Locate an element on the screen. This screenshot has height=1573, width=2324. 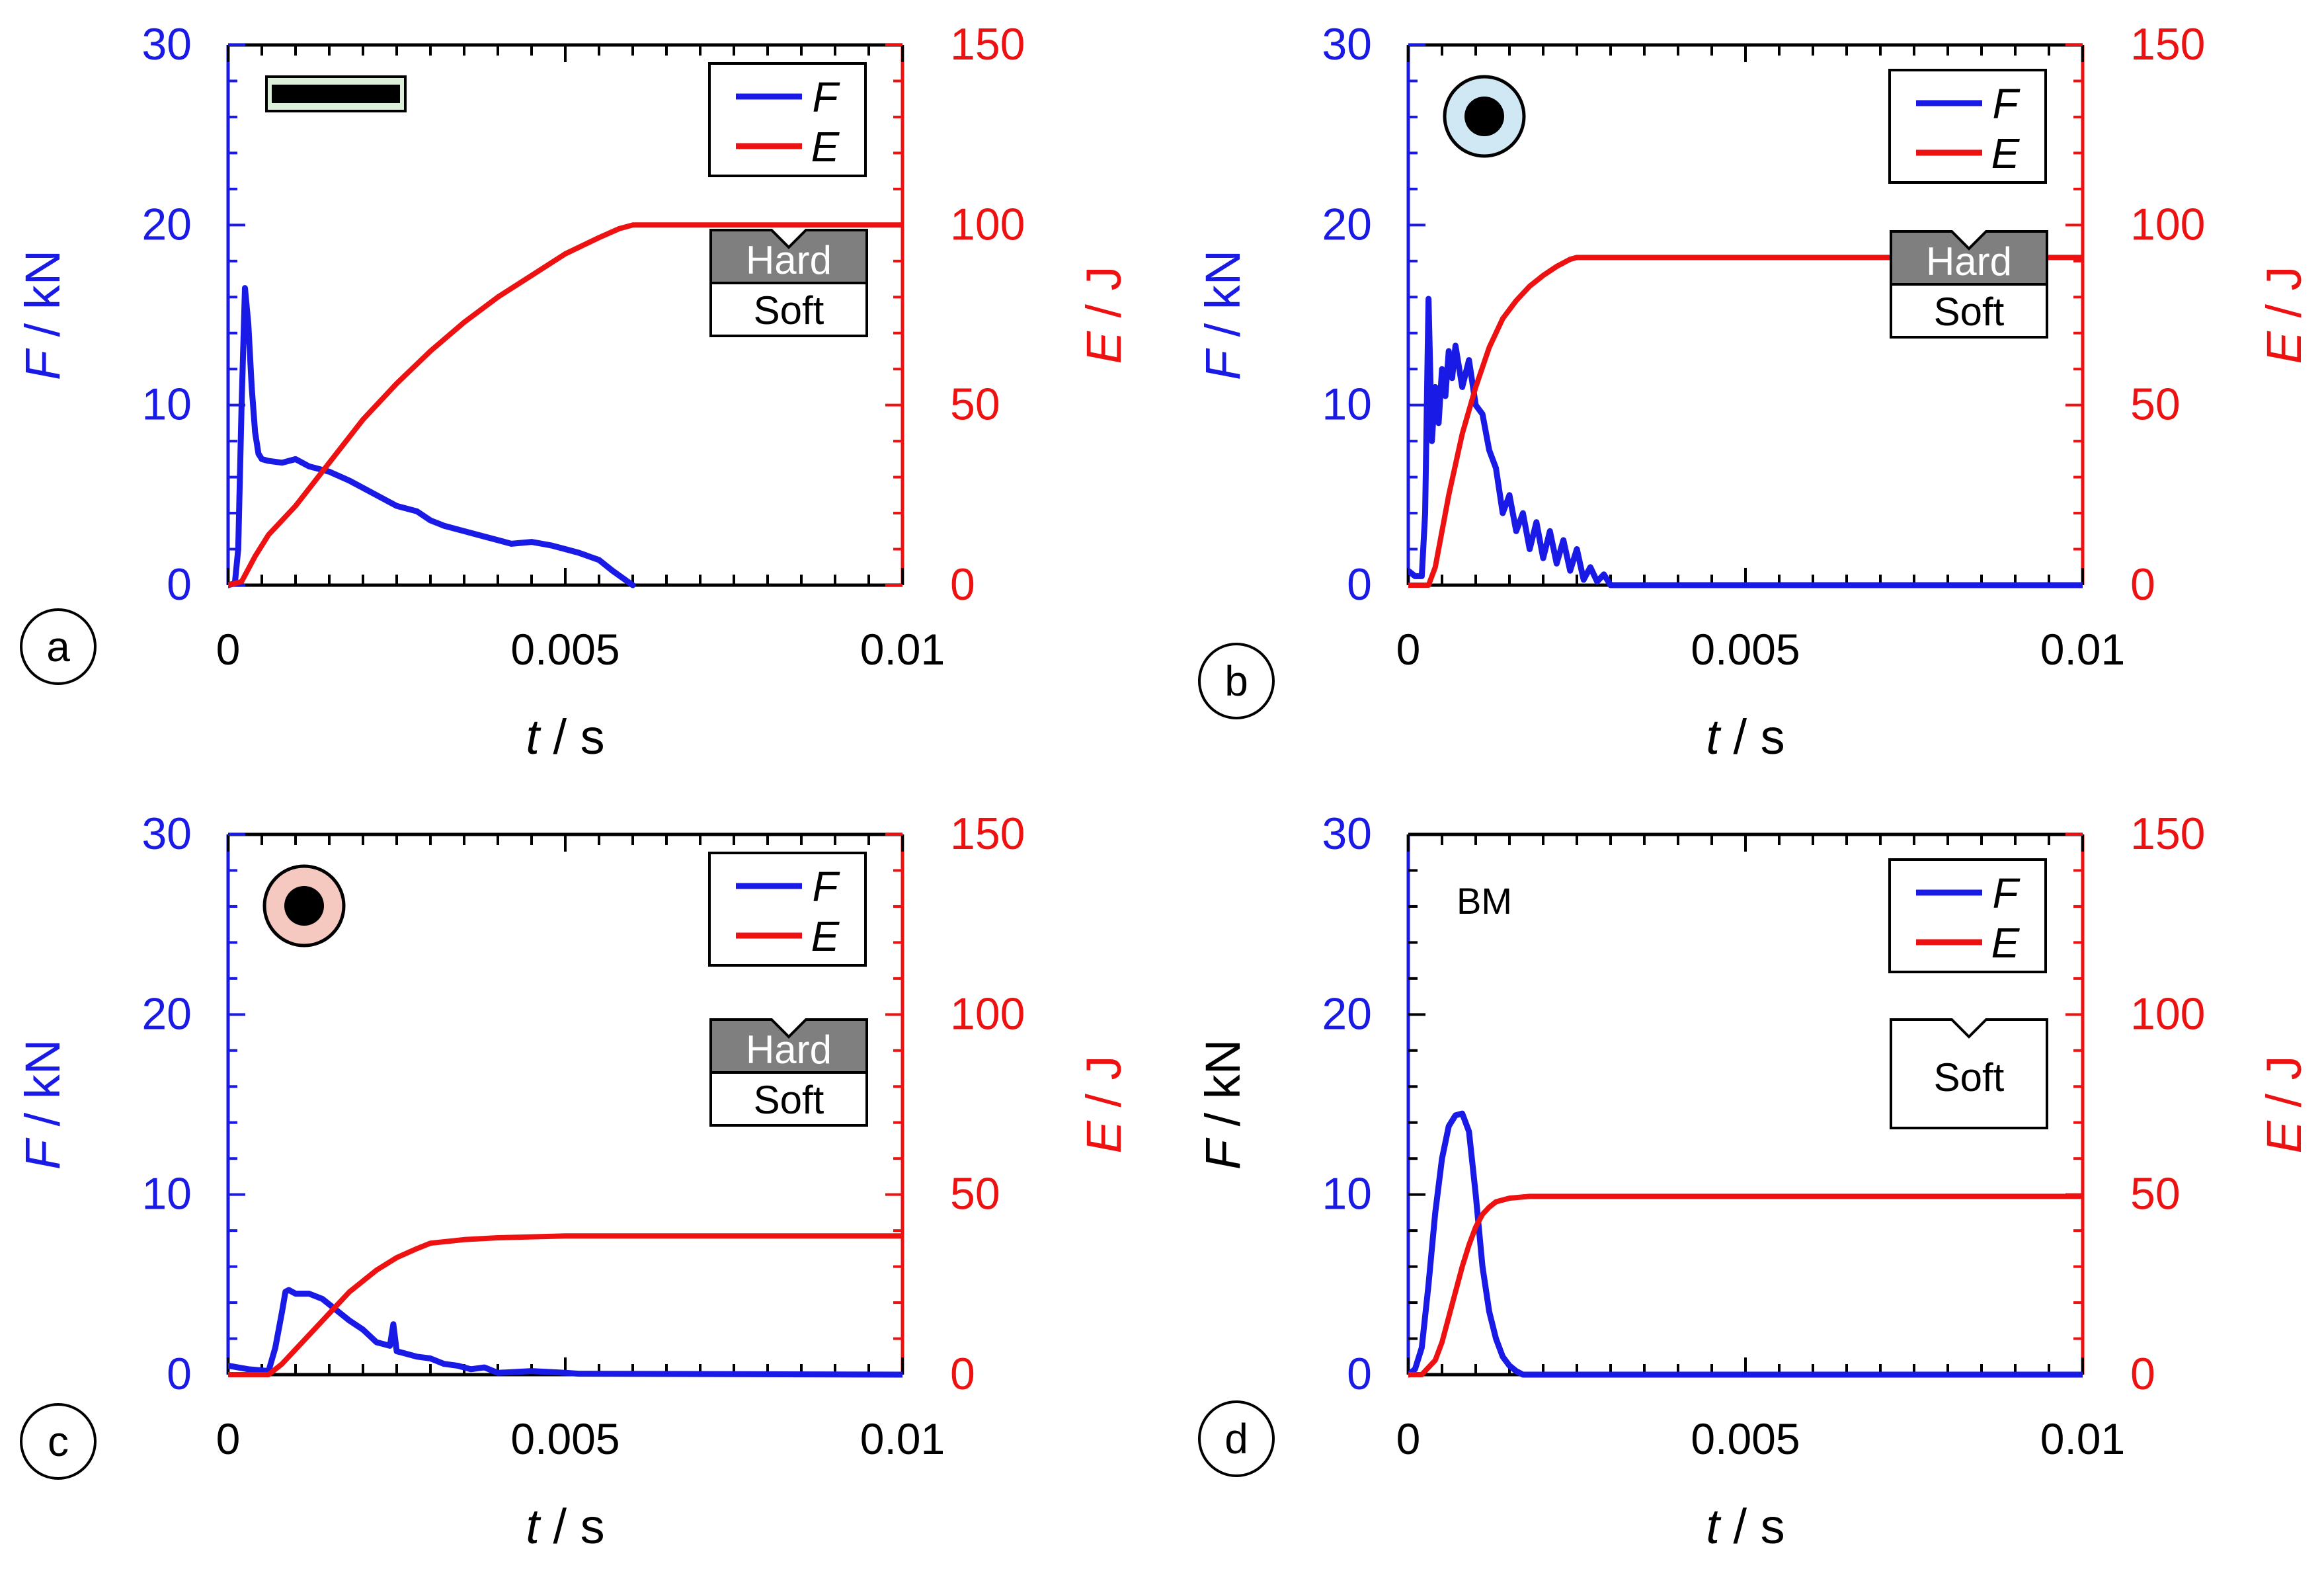
annotation-label: BM is located at coordinates (1484, 901).